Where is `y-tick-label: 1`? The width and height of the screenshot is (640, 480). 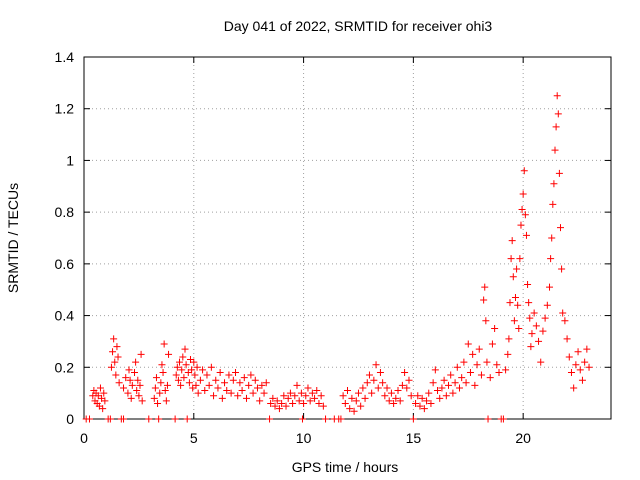 y-tick-label: 1 is located at coordinates (70, 160).